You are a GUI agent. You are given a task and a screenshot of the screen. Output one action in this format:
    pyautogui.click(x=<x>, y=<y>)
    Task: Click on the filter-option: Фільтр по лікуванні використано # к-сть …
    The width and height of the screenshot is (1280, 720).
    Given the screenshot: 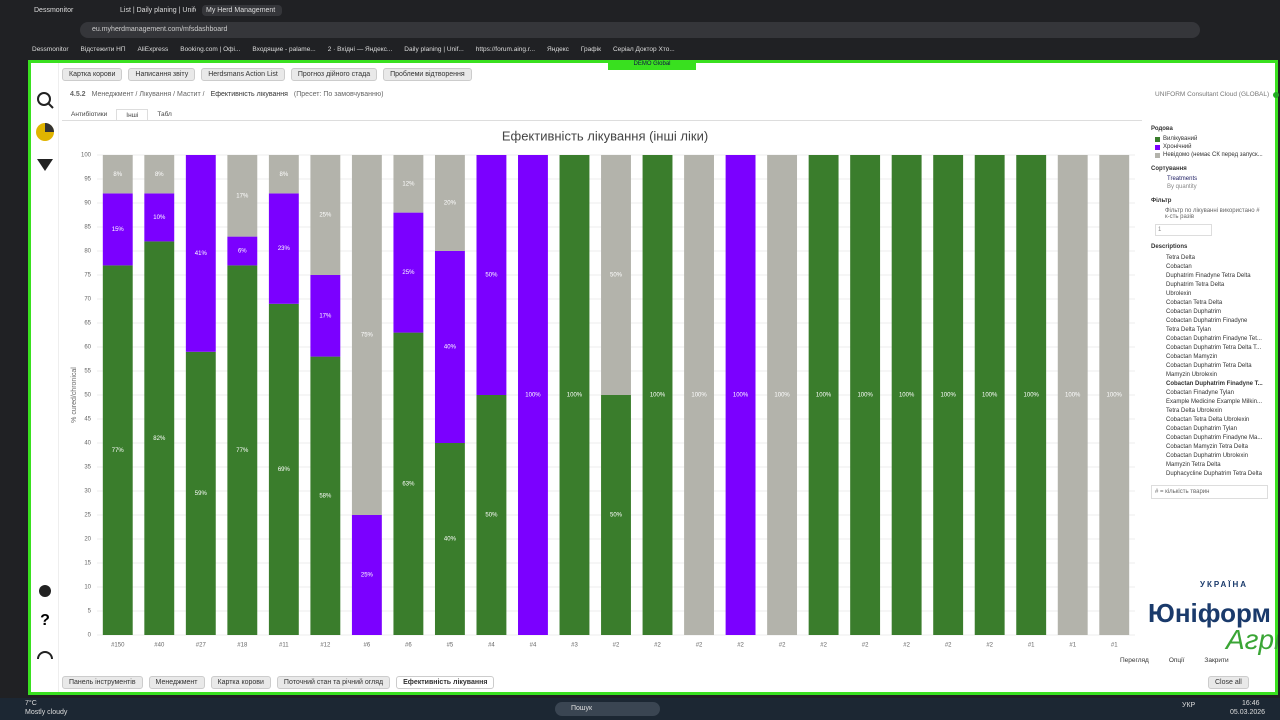 What is the action you would take?
    pyautogui.click(x=1212, y=214)
    